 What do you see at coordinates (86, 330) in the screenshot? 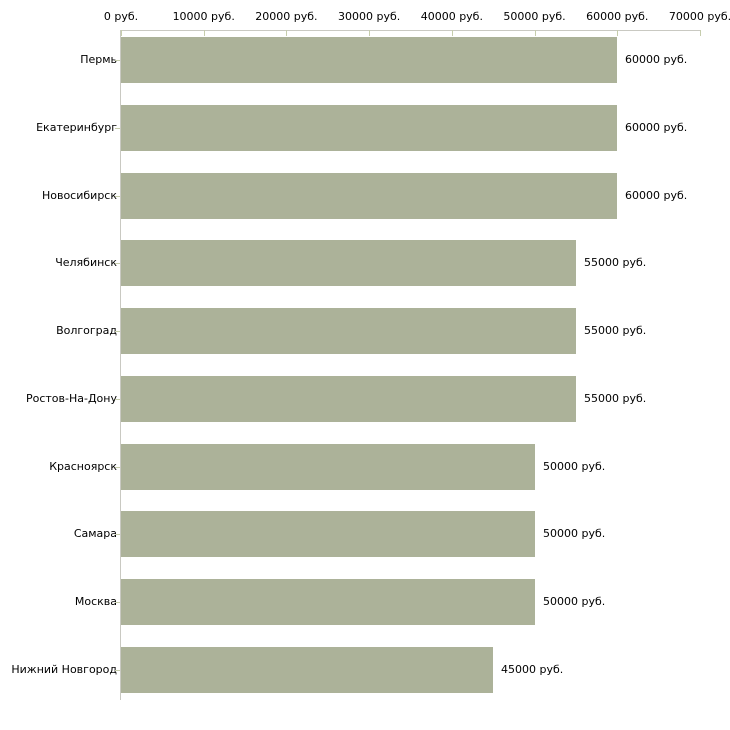
I see `category-label: Волгоград` at bounding box center [86, 330].